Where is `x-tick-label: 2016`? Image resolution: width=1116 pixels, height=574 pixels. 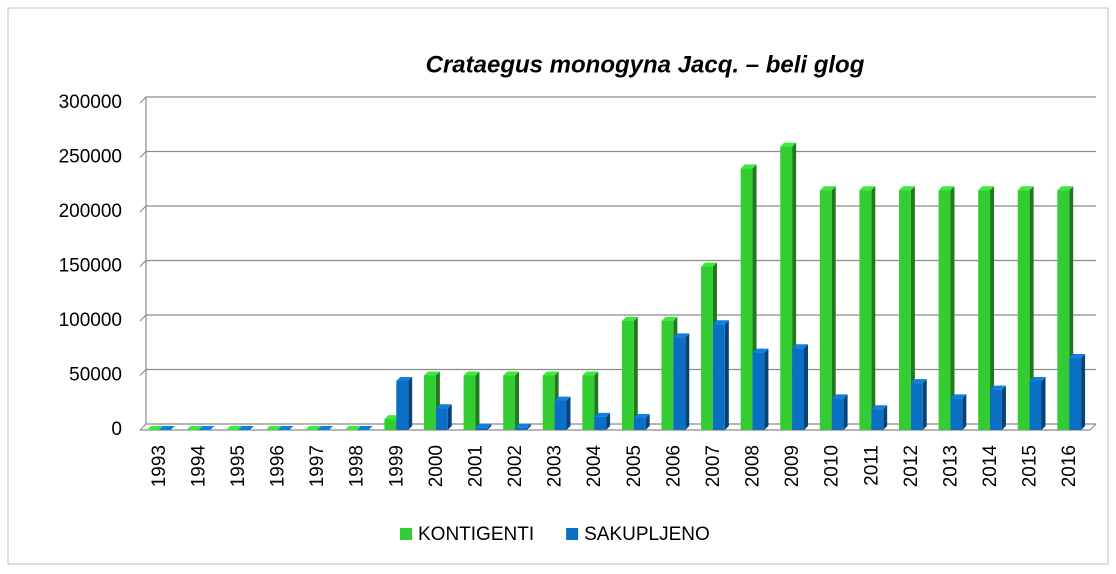 x-tick-label: 2016 is located at coordinates (1069, 466).